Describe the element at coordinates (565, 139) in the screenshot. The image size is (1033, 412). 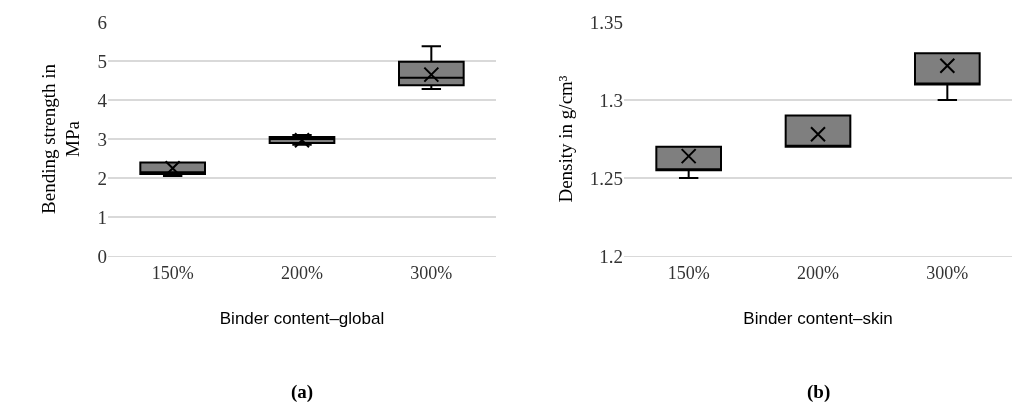
I see `y-axis-title: Density in g/cm³` at that location.